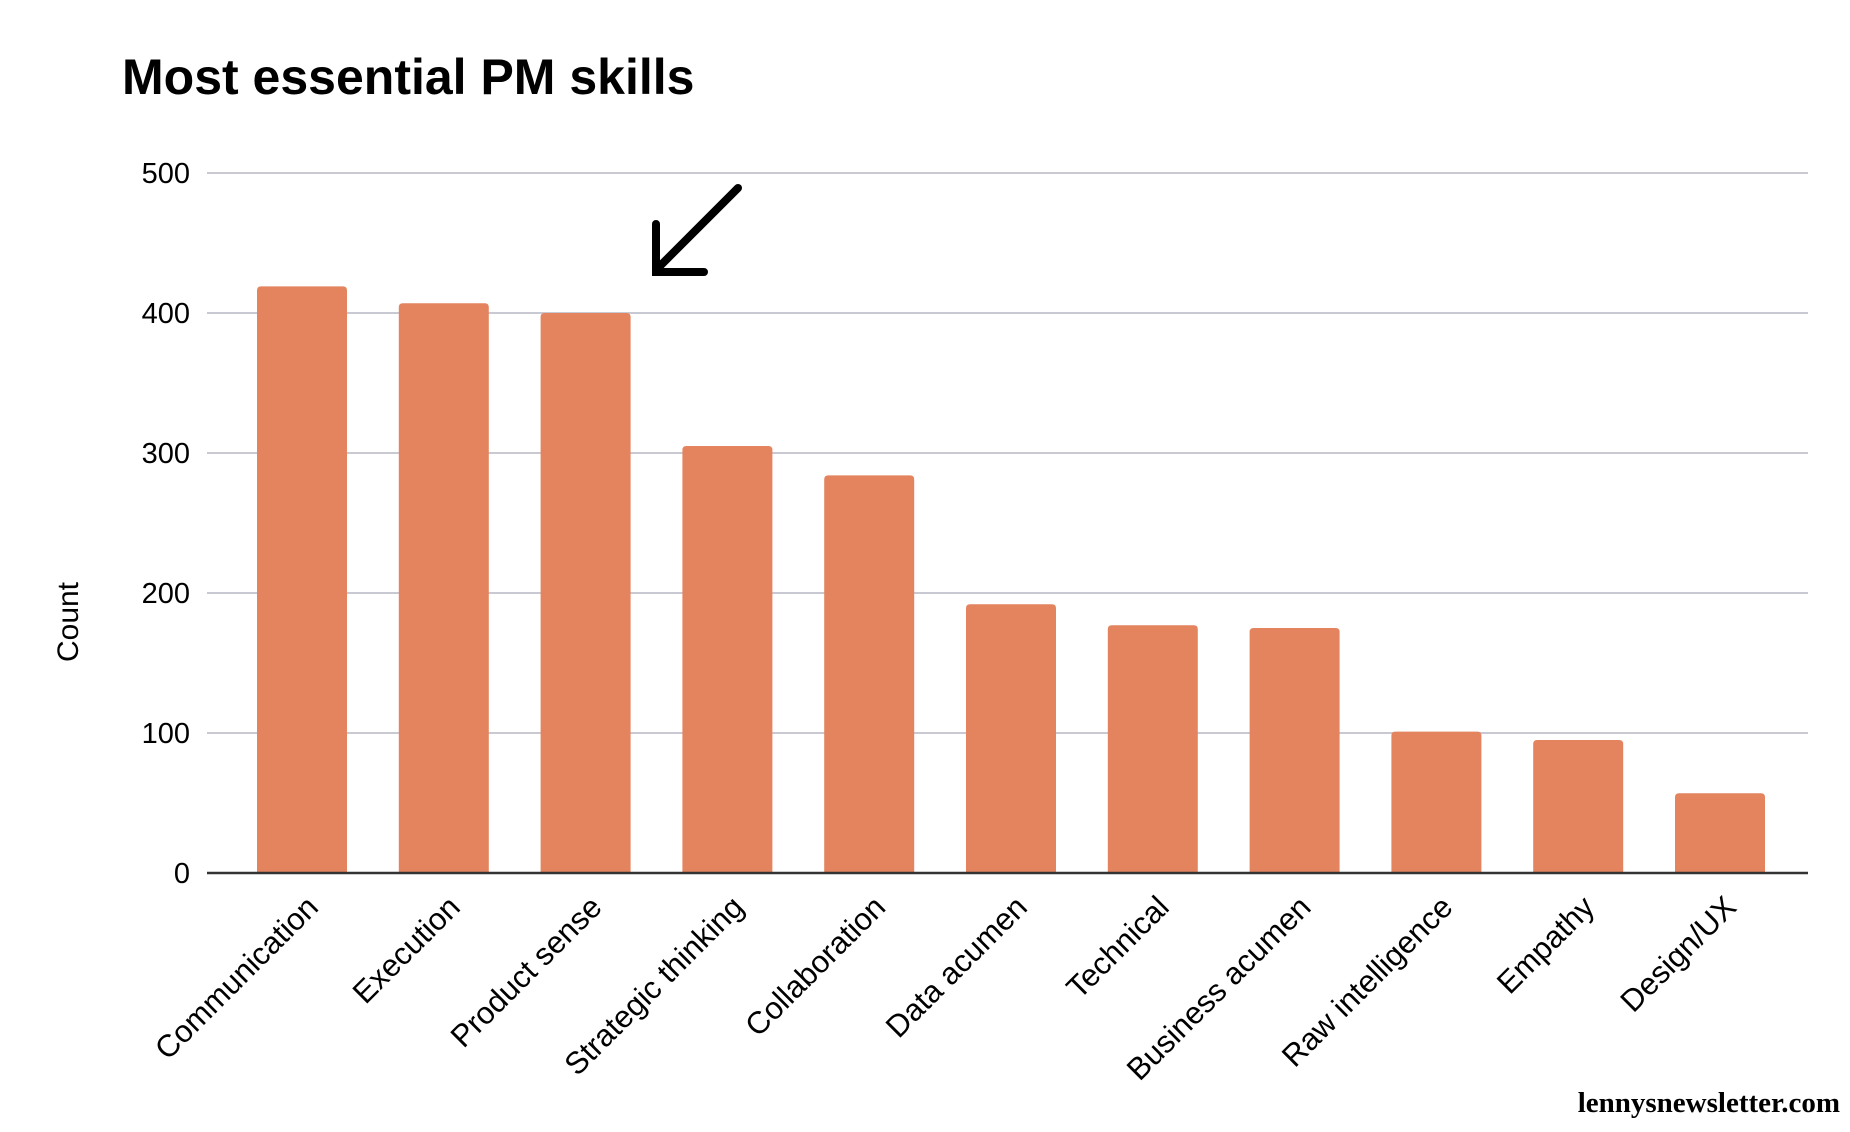  I want to click on x-tick-label: Product sense, so click(526, 971).